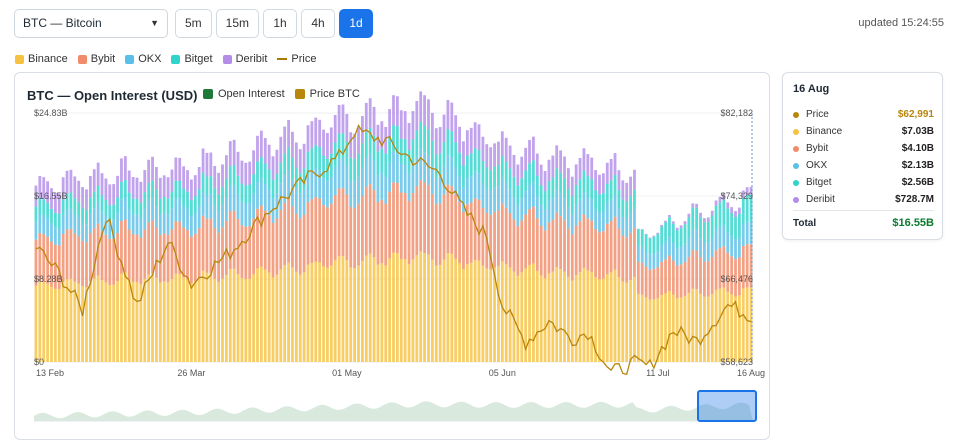  I want to click on legend-label: Price, so click(304, 59).